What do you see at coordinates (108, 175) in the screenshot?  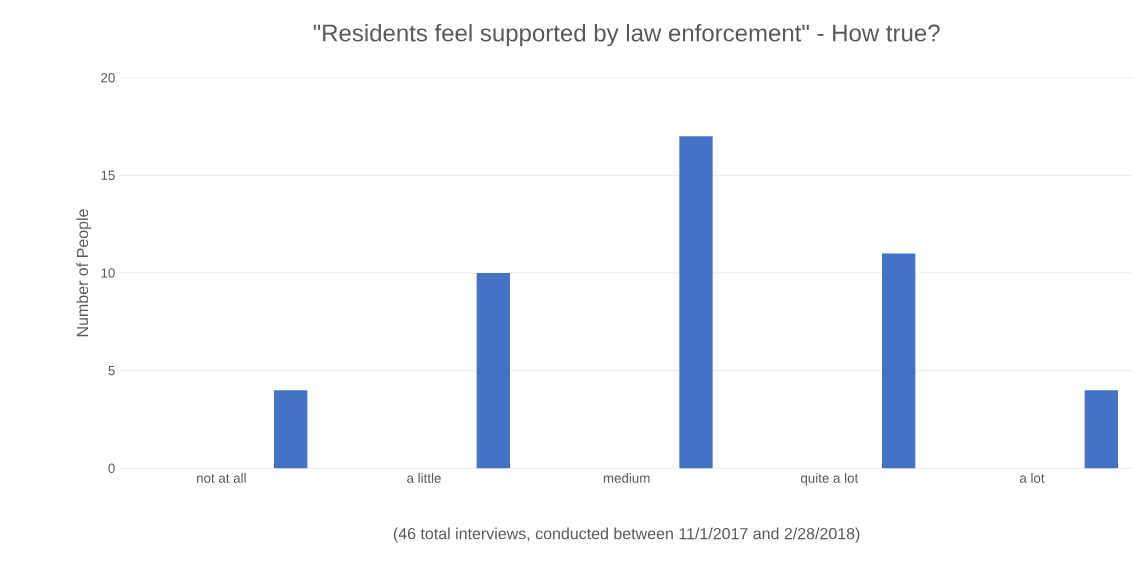 I see `y-tick-label: 15` at bounding box center [108, 175].